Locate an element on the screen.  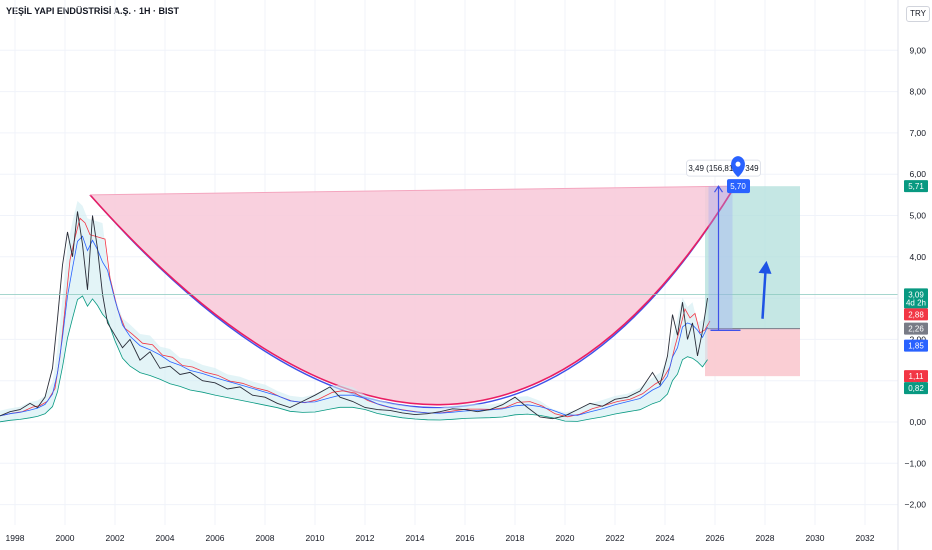
y-tick-label: 7,00 is located at coordinates (917, 133).